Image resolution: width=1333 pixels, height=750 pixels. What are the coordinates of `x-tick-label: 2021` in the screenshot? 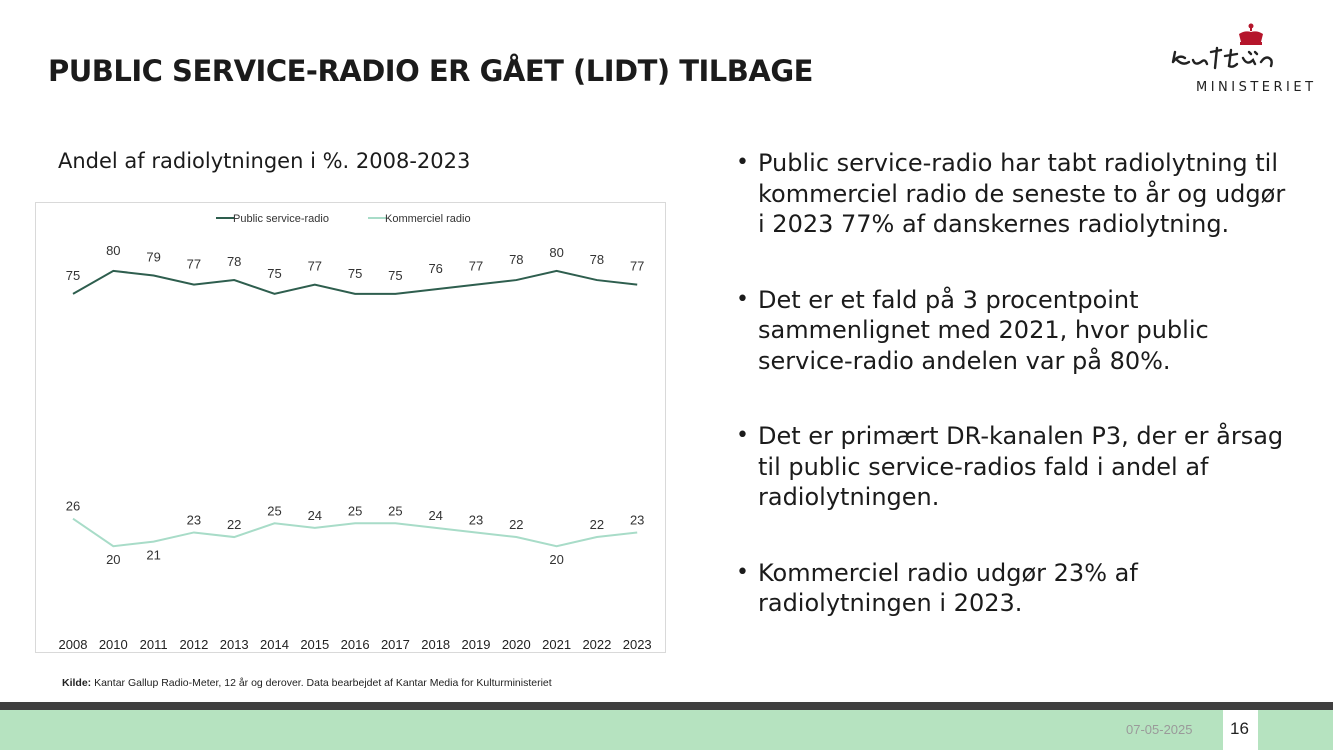 It's located at (556, 644).